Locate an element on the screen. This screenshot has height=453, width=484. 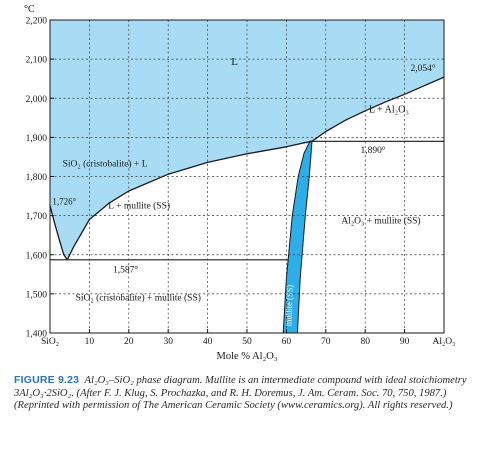
label-mullite-ss: mullite (SS) is located at coordinates (288, 306).